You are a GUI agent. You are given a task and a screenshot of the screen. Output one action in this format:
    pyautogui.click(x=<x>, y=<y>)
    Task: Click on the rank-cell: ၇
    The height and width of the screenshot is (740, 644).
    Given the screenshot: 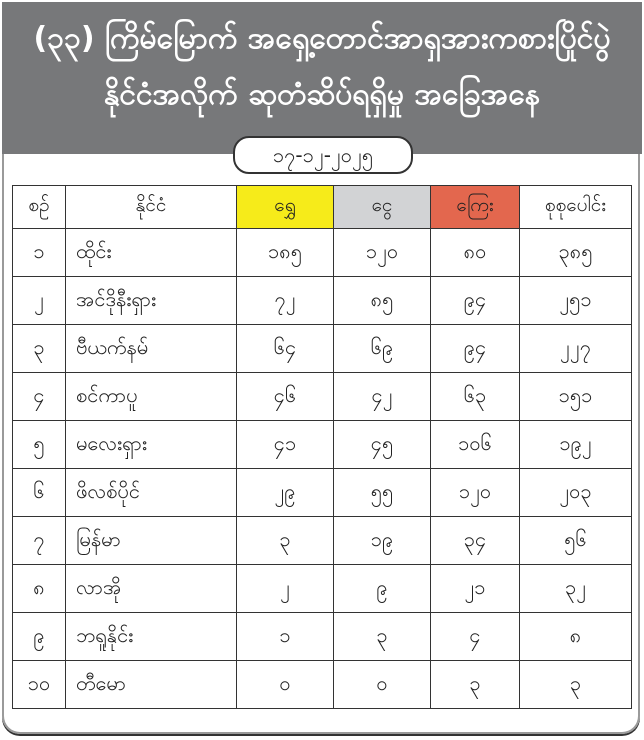 What is the action you would take?
    pyautogui.click(x=39, y=540)
    